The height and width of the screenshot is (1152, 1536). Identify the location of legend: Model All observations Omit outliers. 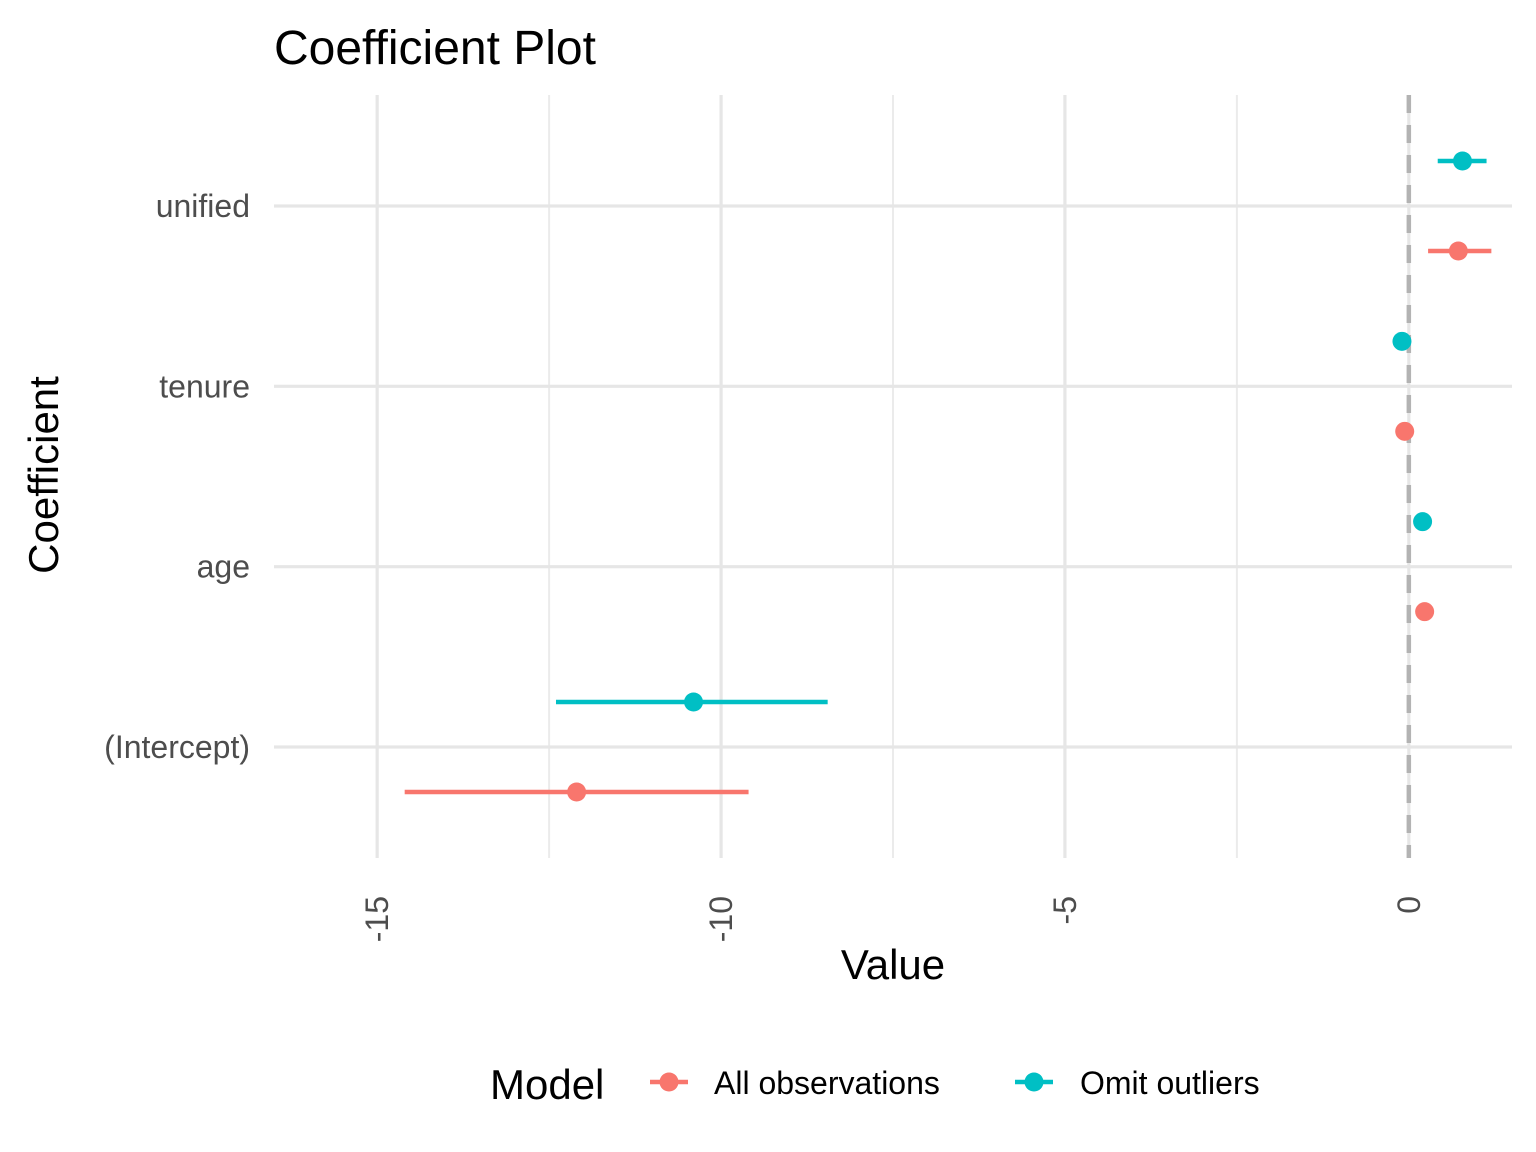
(875, 1084).